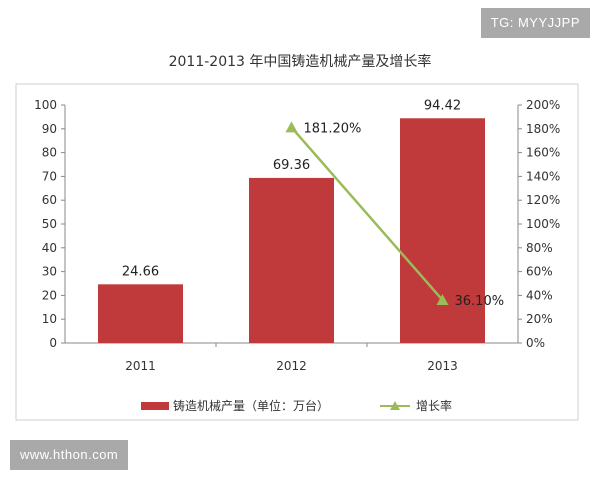  What do you see at coordinates (45, 105) in the screenshot?
I see `y-tick-label-left: 100` at bounding box center [45, 105].